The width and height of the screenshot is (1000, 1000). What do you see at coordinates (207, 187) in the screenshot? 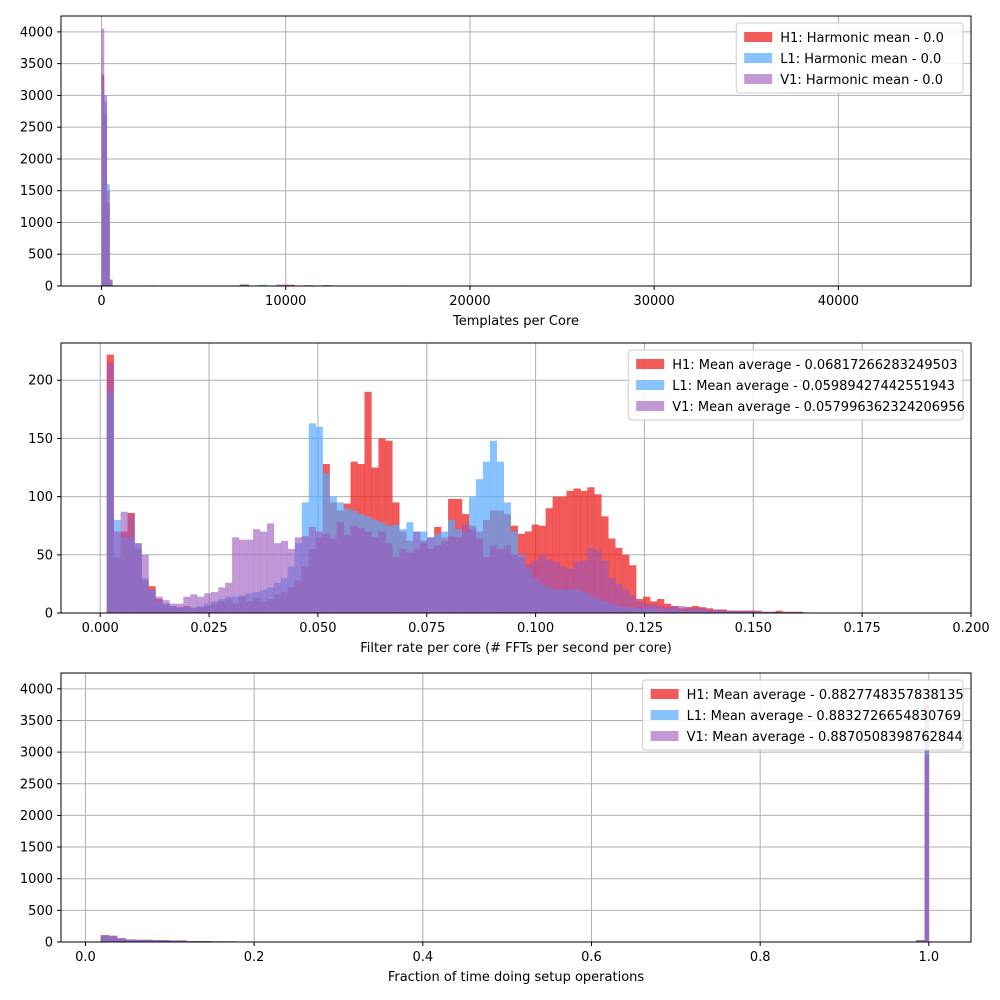
I see `series-L1` at bounding box center [207, 187].